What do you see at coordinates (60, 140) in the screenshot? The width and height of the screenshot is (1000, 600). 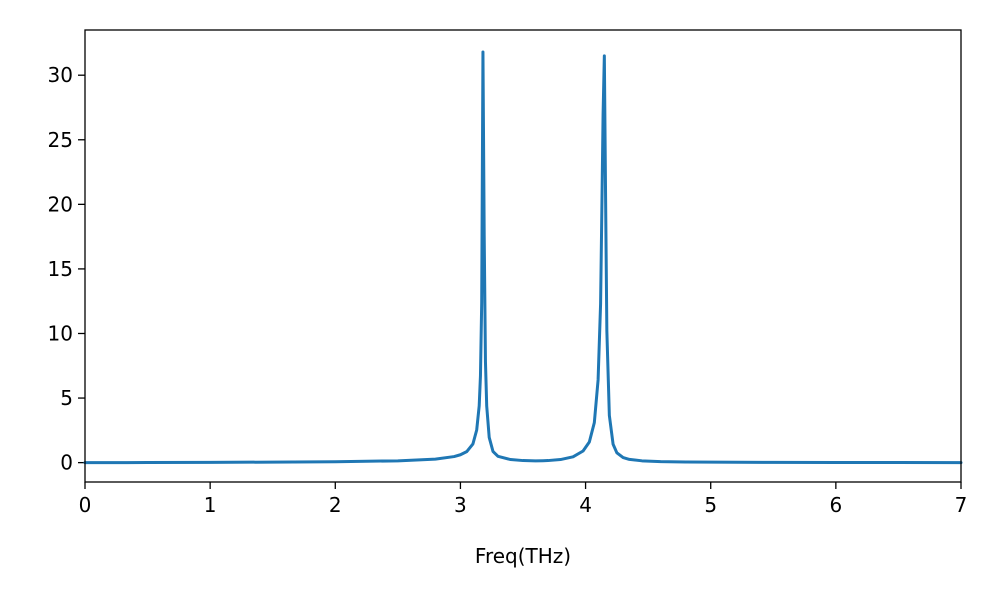 I see `y-tick-label: 25` at bounding box center [60, 140].